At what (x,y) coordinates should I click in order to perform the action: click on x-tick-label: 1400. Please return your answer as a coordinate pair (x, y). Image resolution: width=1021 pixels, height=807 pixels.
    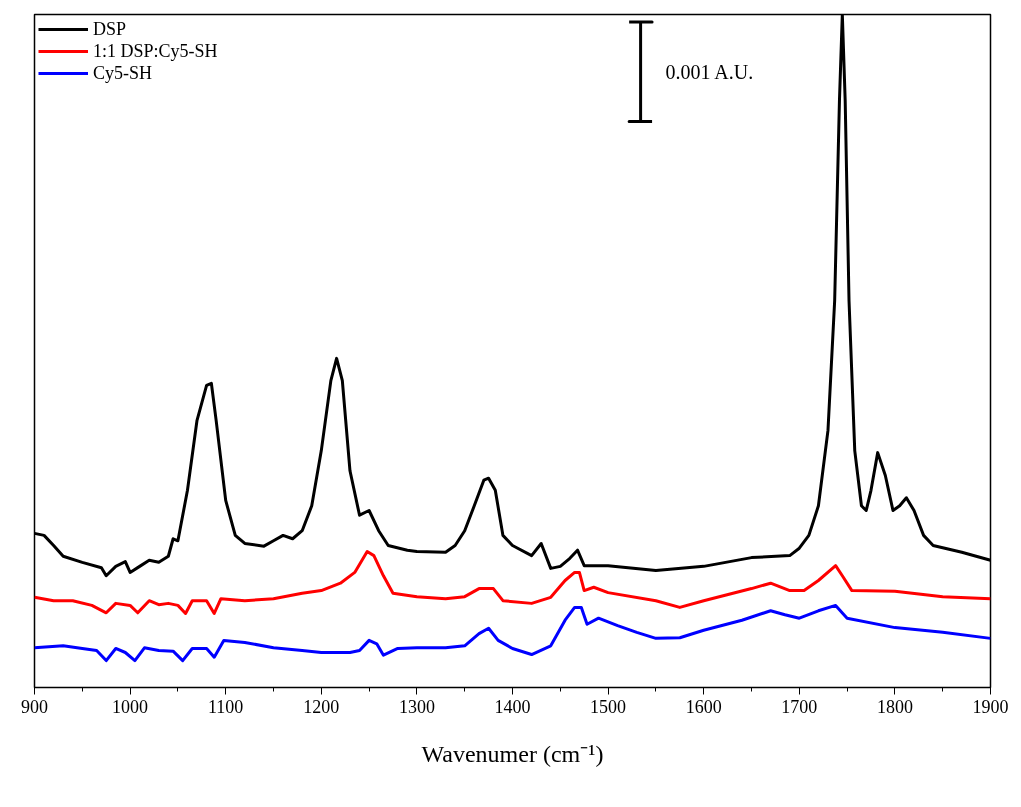
    Looking at the image, I should click on (512, 706).